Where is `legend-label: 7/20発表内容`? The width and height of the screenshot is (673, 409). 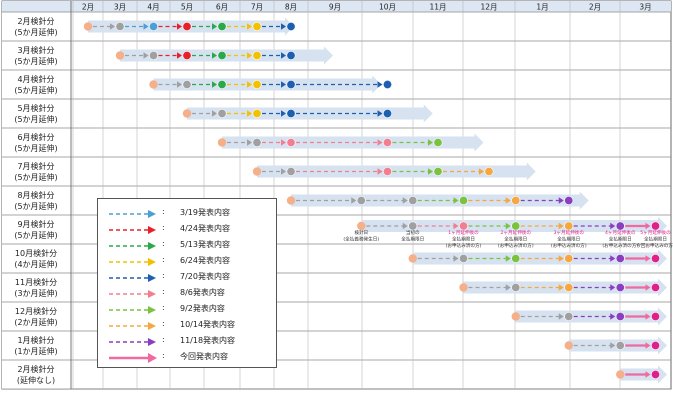
legend-label: 7/20発表内容 is located at coordinates (205, 276).